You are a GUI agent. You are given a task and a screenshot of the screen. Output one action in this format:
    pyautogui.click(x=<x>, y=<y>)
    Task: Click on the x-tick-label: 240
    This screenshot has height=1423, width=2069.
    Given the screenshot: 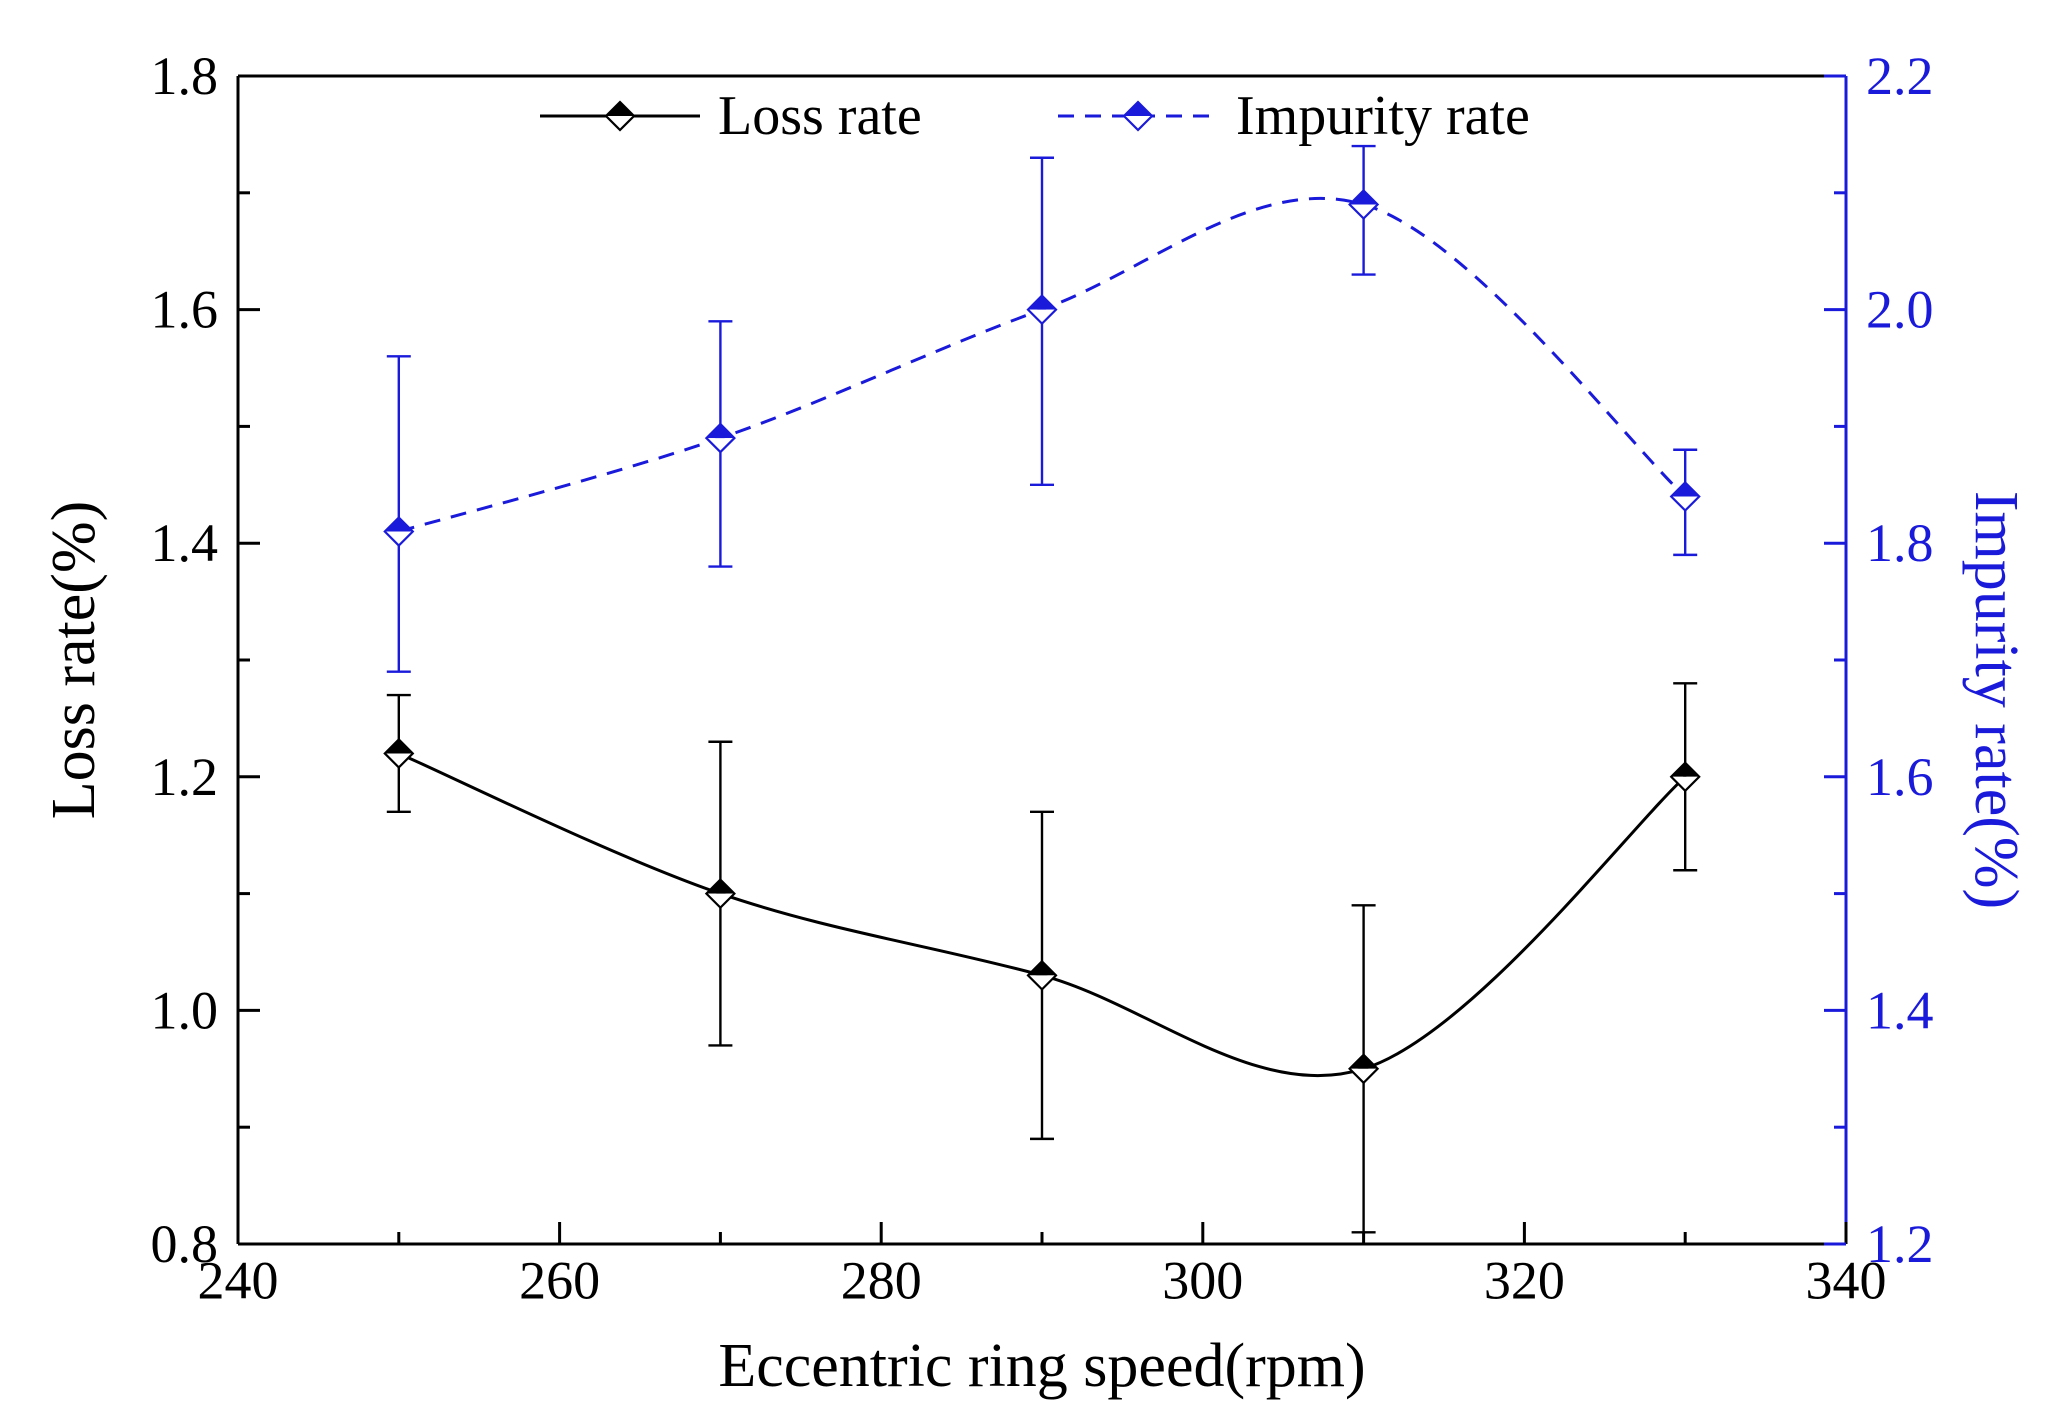 What is the action you would take?
    pyautogui.click(x=238, y=1280)
    